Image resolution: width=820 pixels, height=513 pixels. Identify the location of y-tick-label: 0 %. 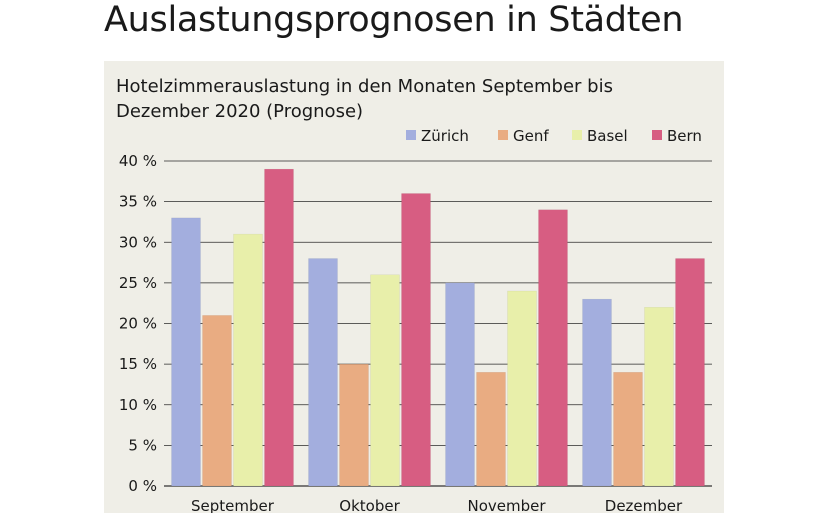
(142, 486).